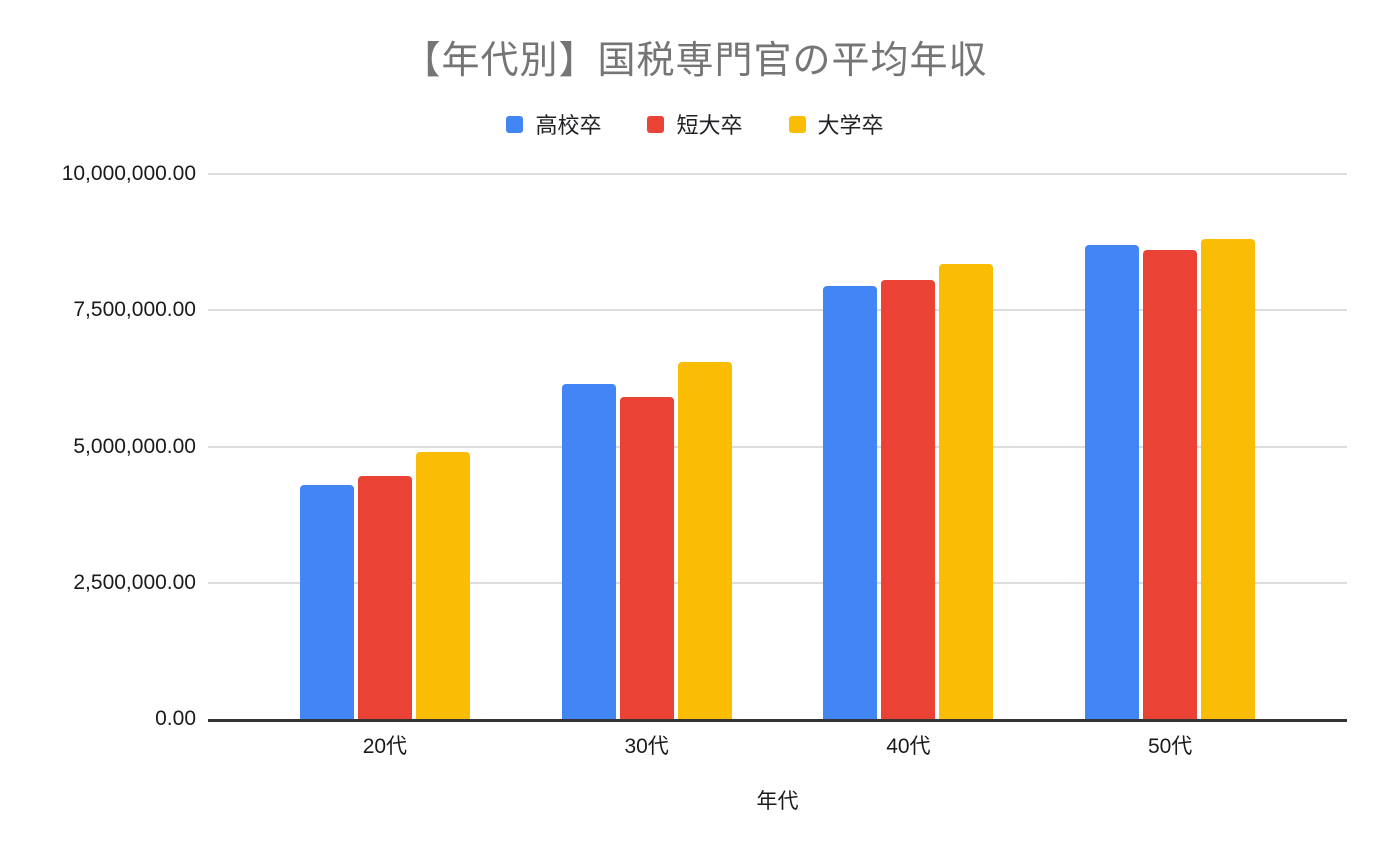 The image size is (1390, 858). I want to click on legend-item-大学卒: 大学卒, so click(836, 124).